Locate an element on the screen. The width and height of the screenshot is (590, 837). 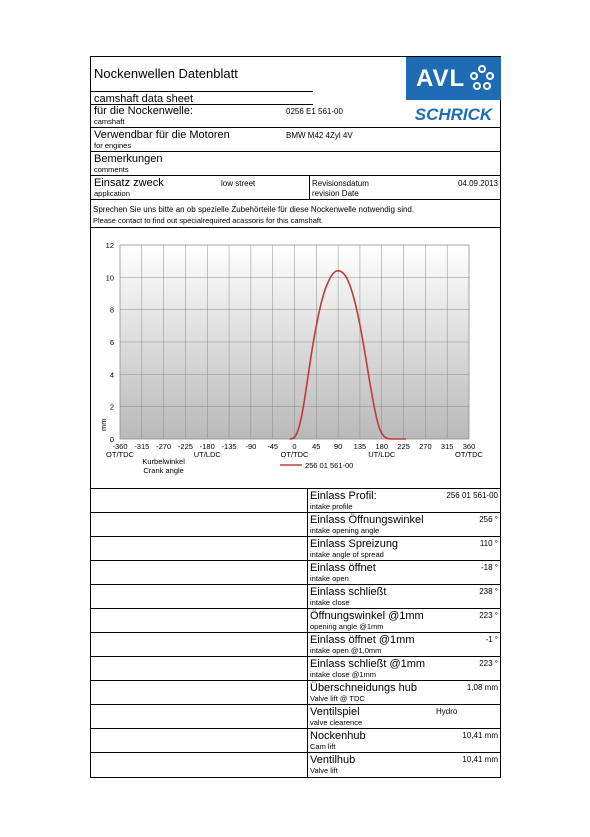
spec-label-en: Valve lift @ TDC is located at coordinates (337, 698).